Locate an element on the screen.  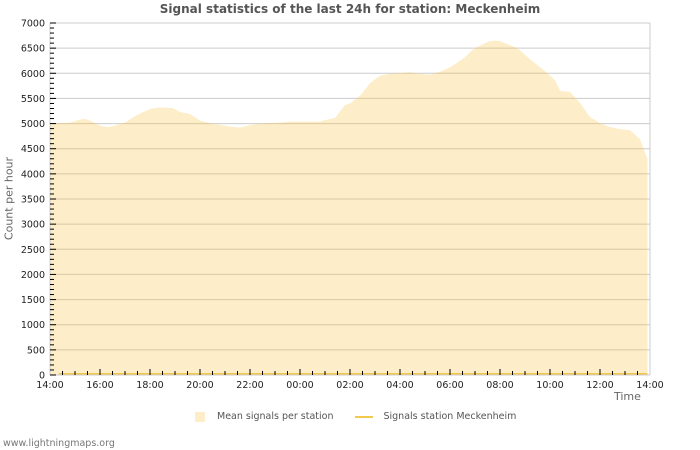
legend-item-mean: Mean signals per station is located at coordinates (264, 416).